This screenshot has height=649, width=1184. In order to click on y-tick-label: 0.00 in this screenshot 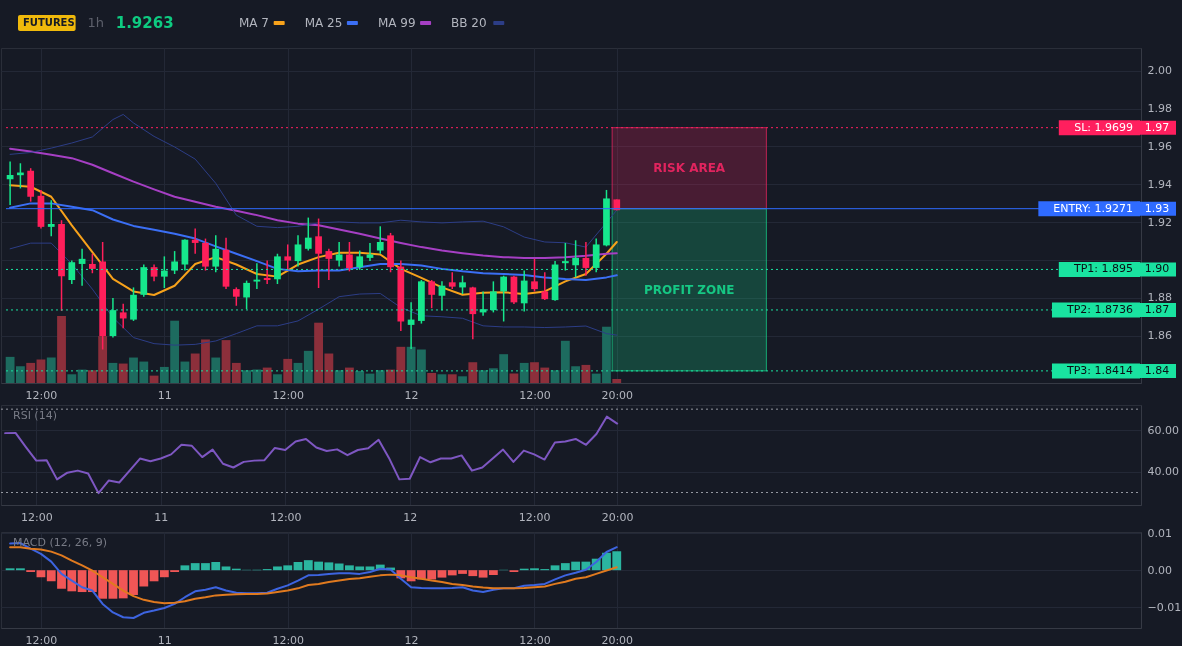, I will do `click(1159, 570)`.